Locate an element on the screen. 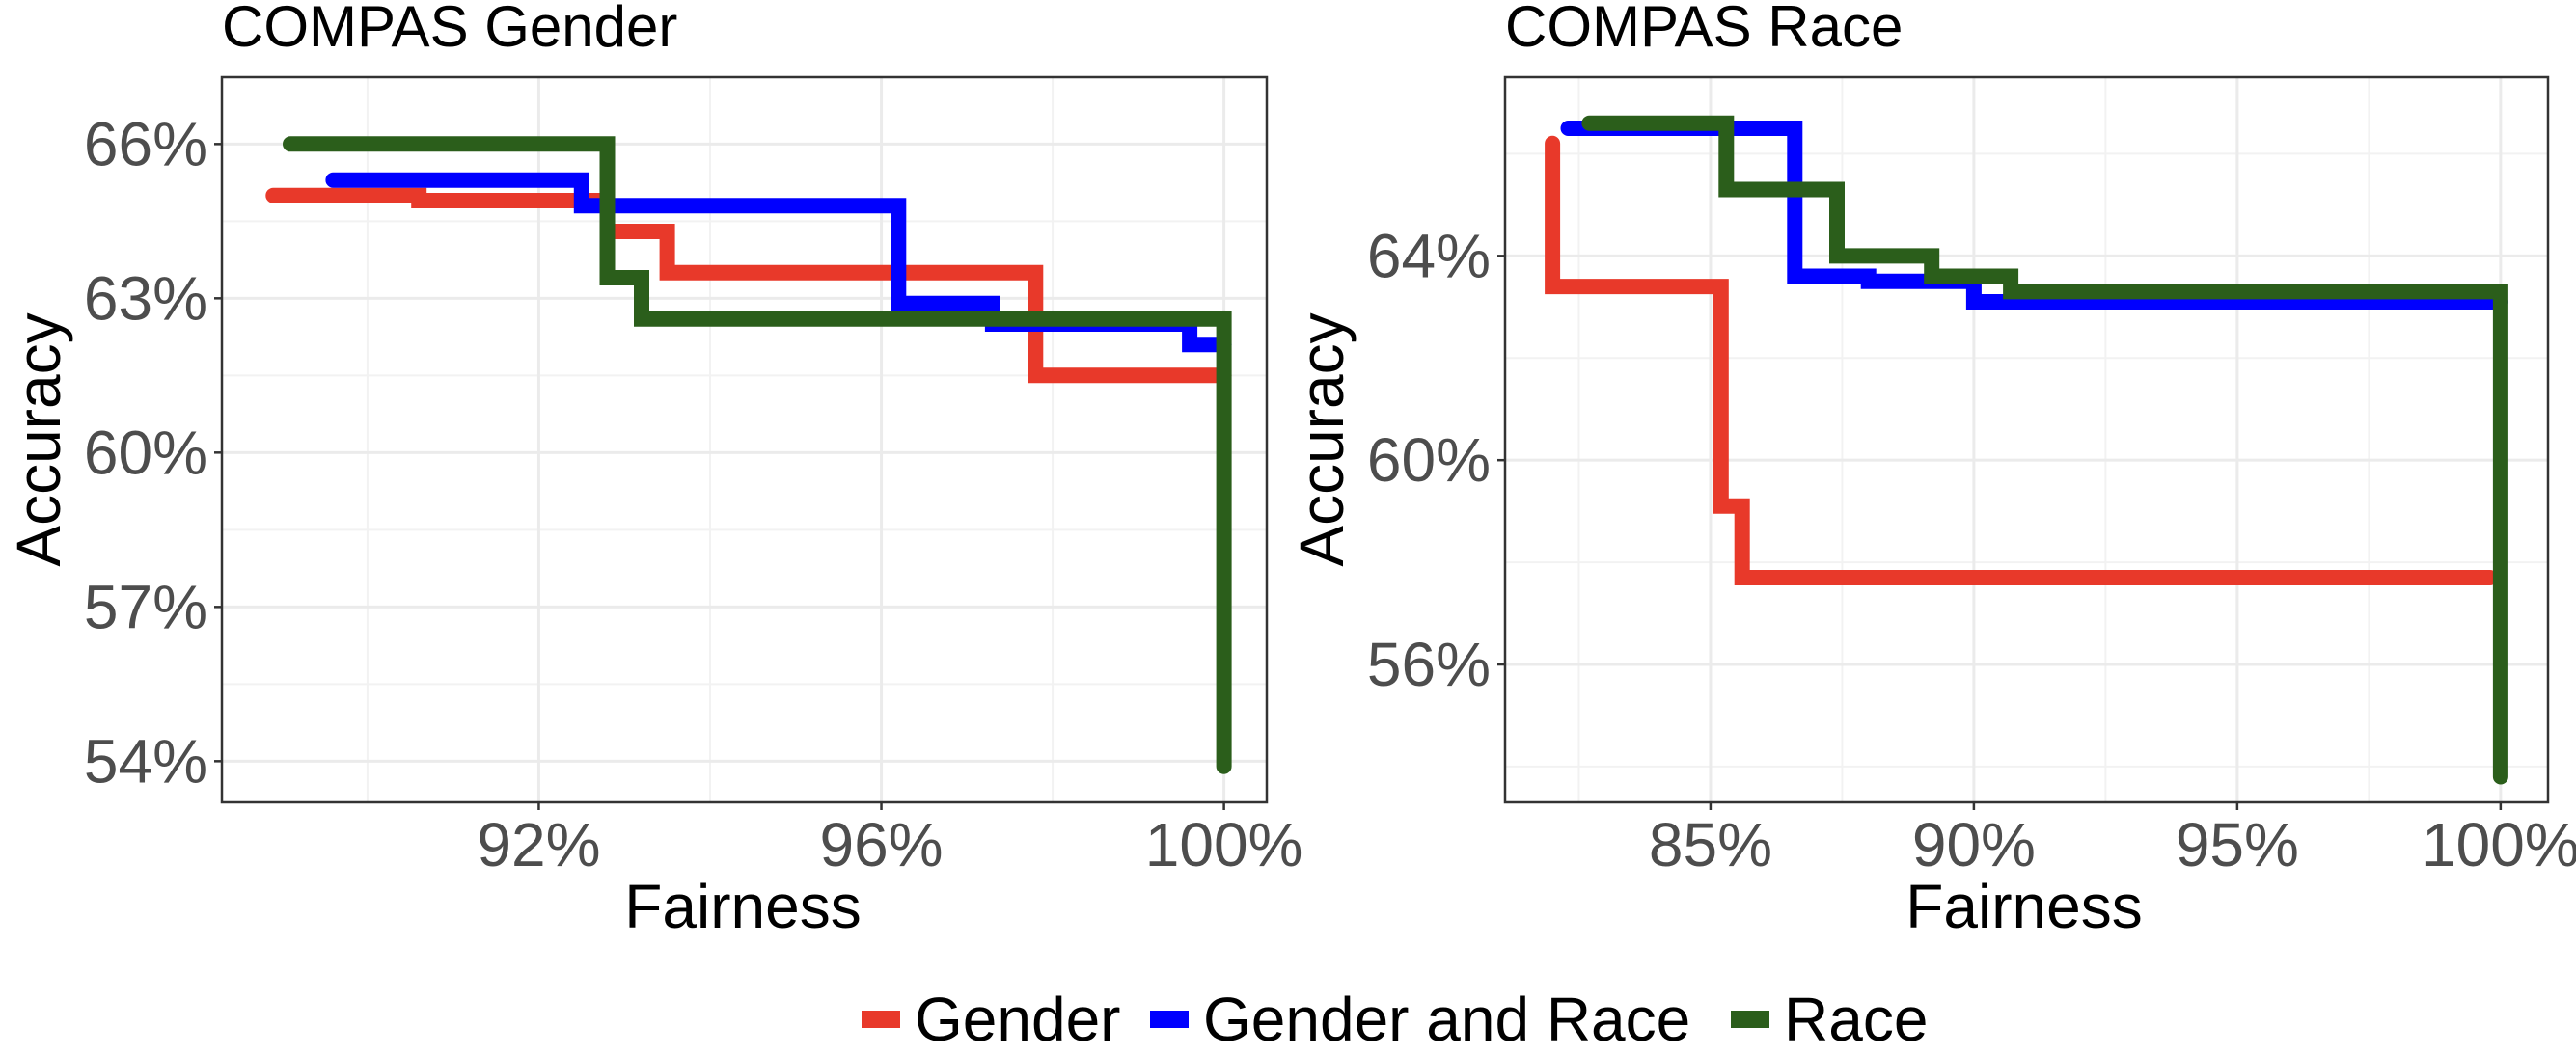 This screenshot has width=2576, height=1055. x-tick-label: 85% is located at coordinates (1710, 845).